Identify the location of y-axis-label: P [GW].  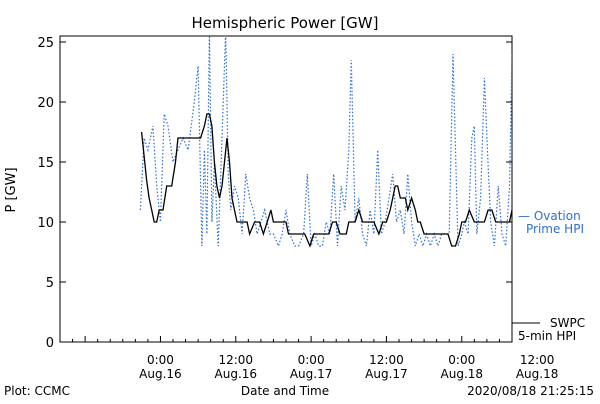
(11, 189).